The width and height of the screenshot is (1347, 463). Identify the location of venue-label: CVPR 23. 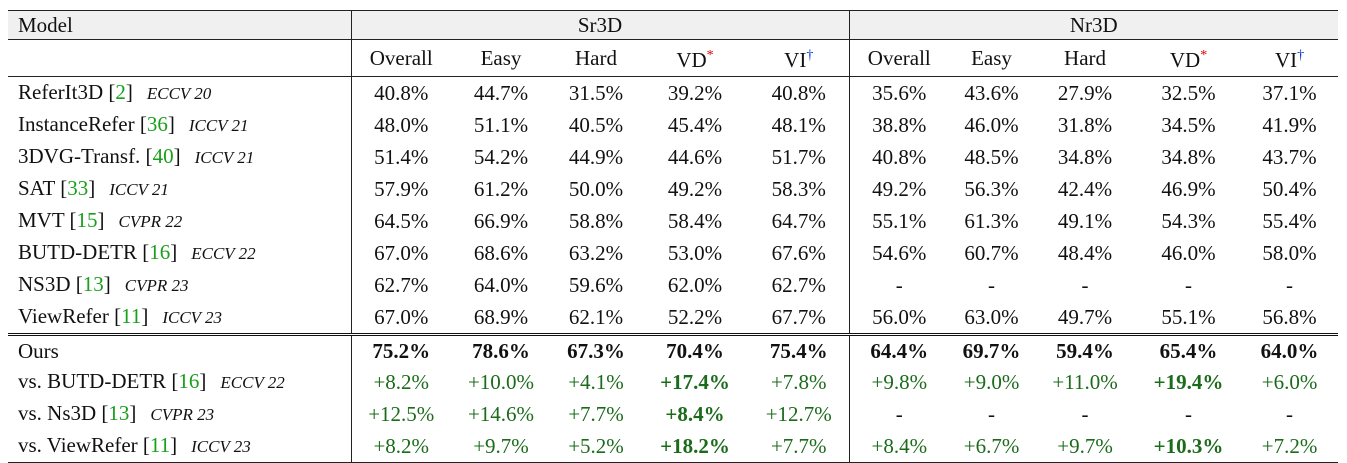
(156, 285).